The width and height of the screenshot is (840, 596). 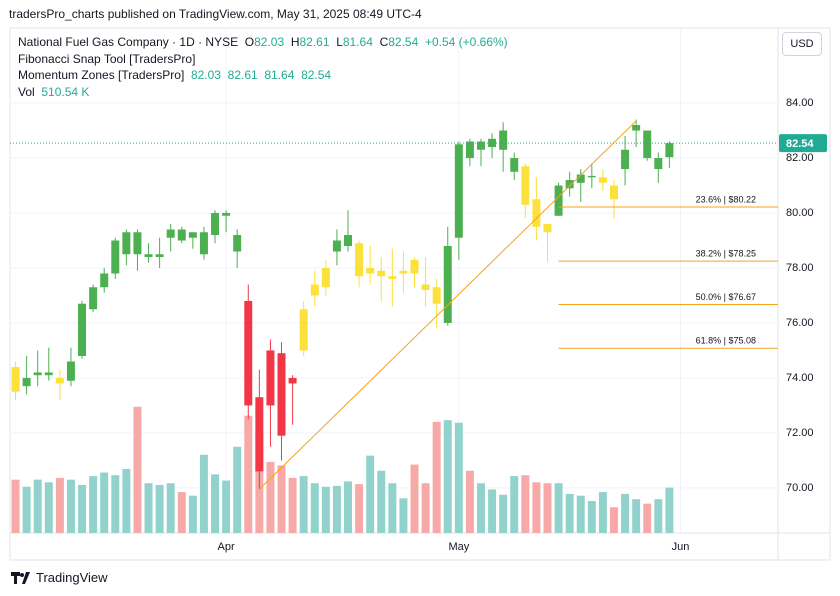 What do you see at coordinates (339, 42) in the screenshot?
I see `ohlc-letter: L` at bounding box center [339, 42].